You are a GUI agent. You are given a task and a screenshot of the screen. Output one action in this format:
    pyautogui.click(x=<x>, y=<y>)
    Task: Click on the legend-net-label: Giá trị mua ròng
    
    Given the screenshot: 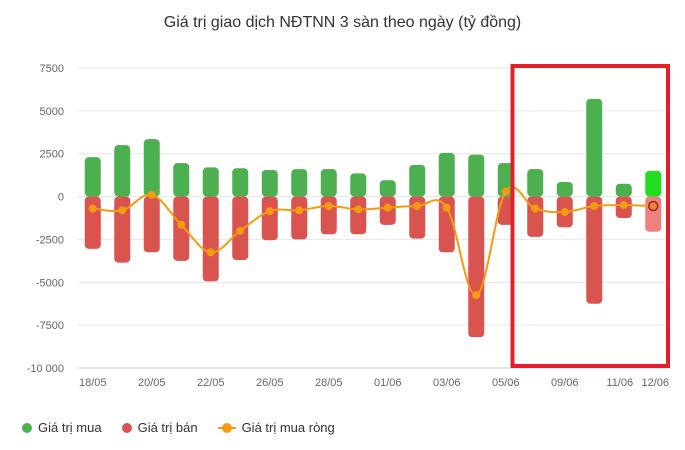 What is the action you would take?
    pyautogui.click(x=288, y=427)
    